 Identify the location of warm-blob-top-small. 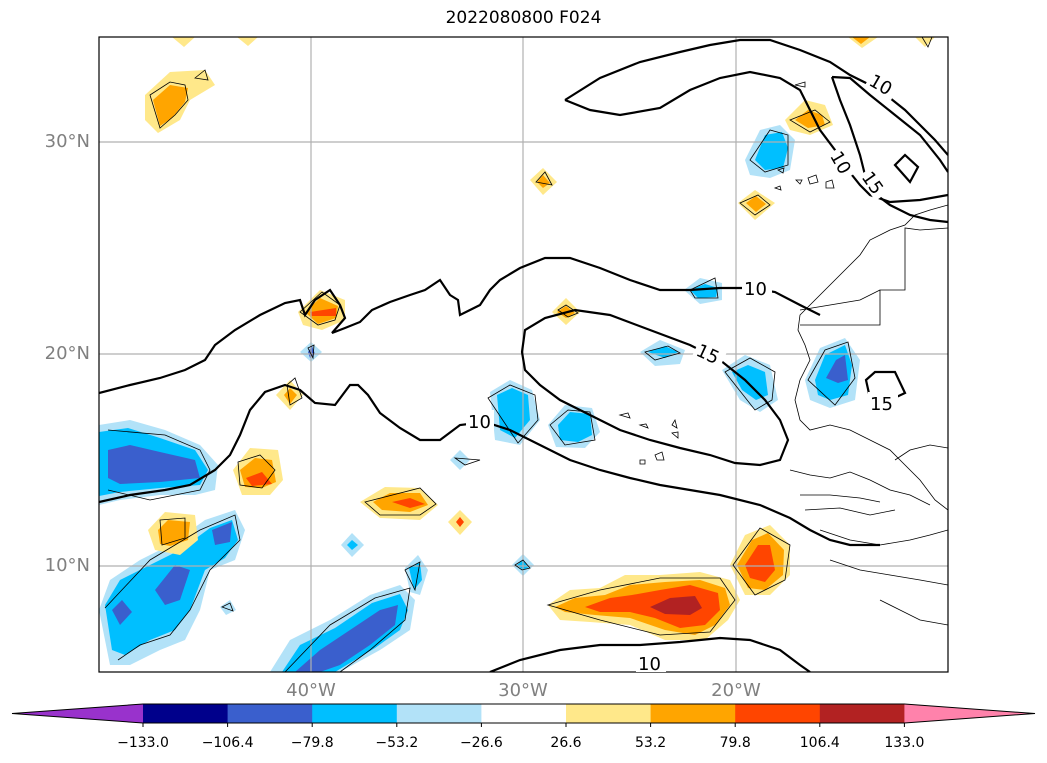
(553, 42).